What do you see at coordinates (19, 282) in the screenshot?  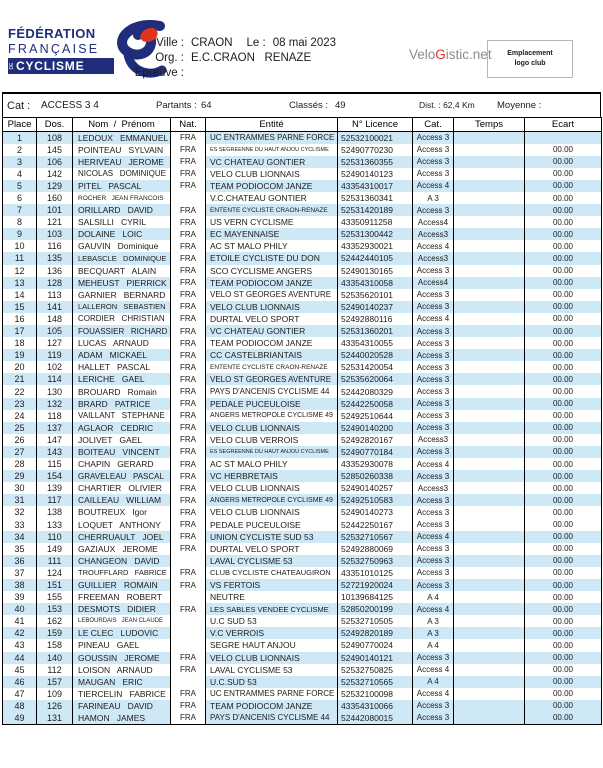 I see `cell-place: 13` at bounding box center [19, 282].